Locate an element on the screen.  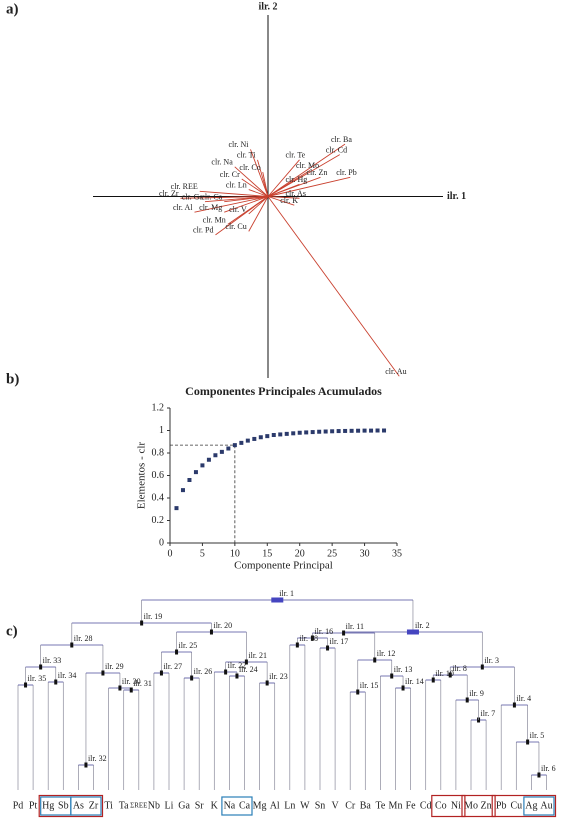
node-label: ilr. 1 is located at coordinates (286, 593).